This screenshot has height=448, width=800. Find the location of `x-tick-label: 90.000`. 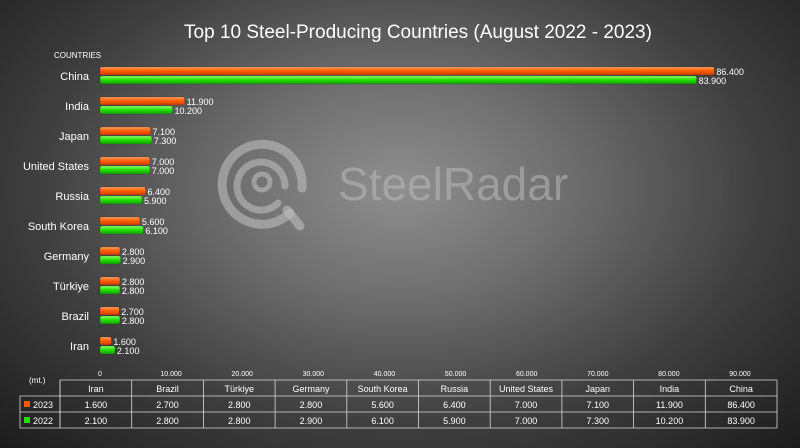

x-tick-label: 90.000 is located at coordinates (740, 374).